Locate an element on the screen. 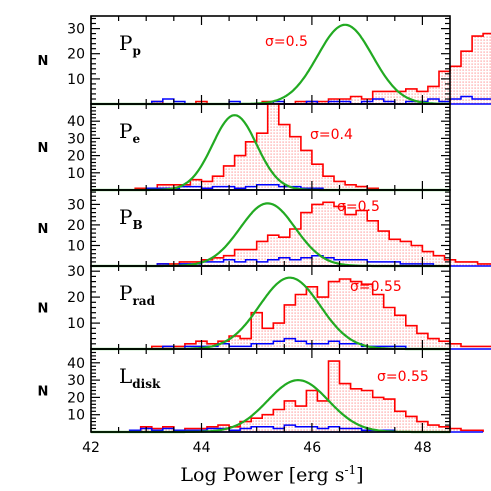 This screenshot has width=491, height=491. panel-label-subscript: p is located at coordinates (136, 51).